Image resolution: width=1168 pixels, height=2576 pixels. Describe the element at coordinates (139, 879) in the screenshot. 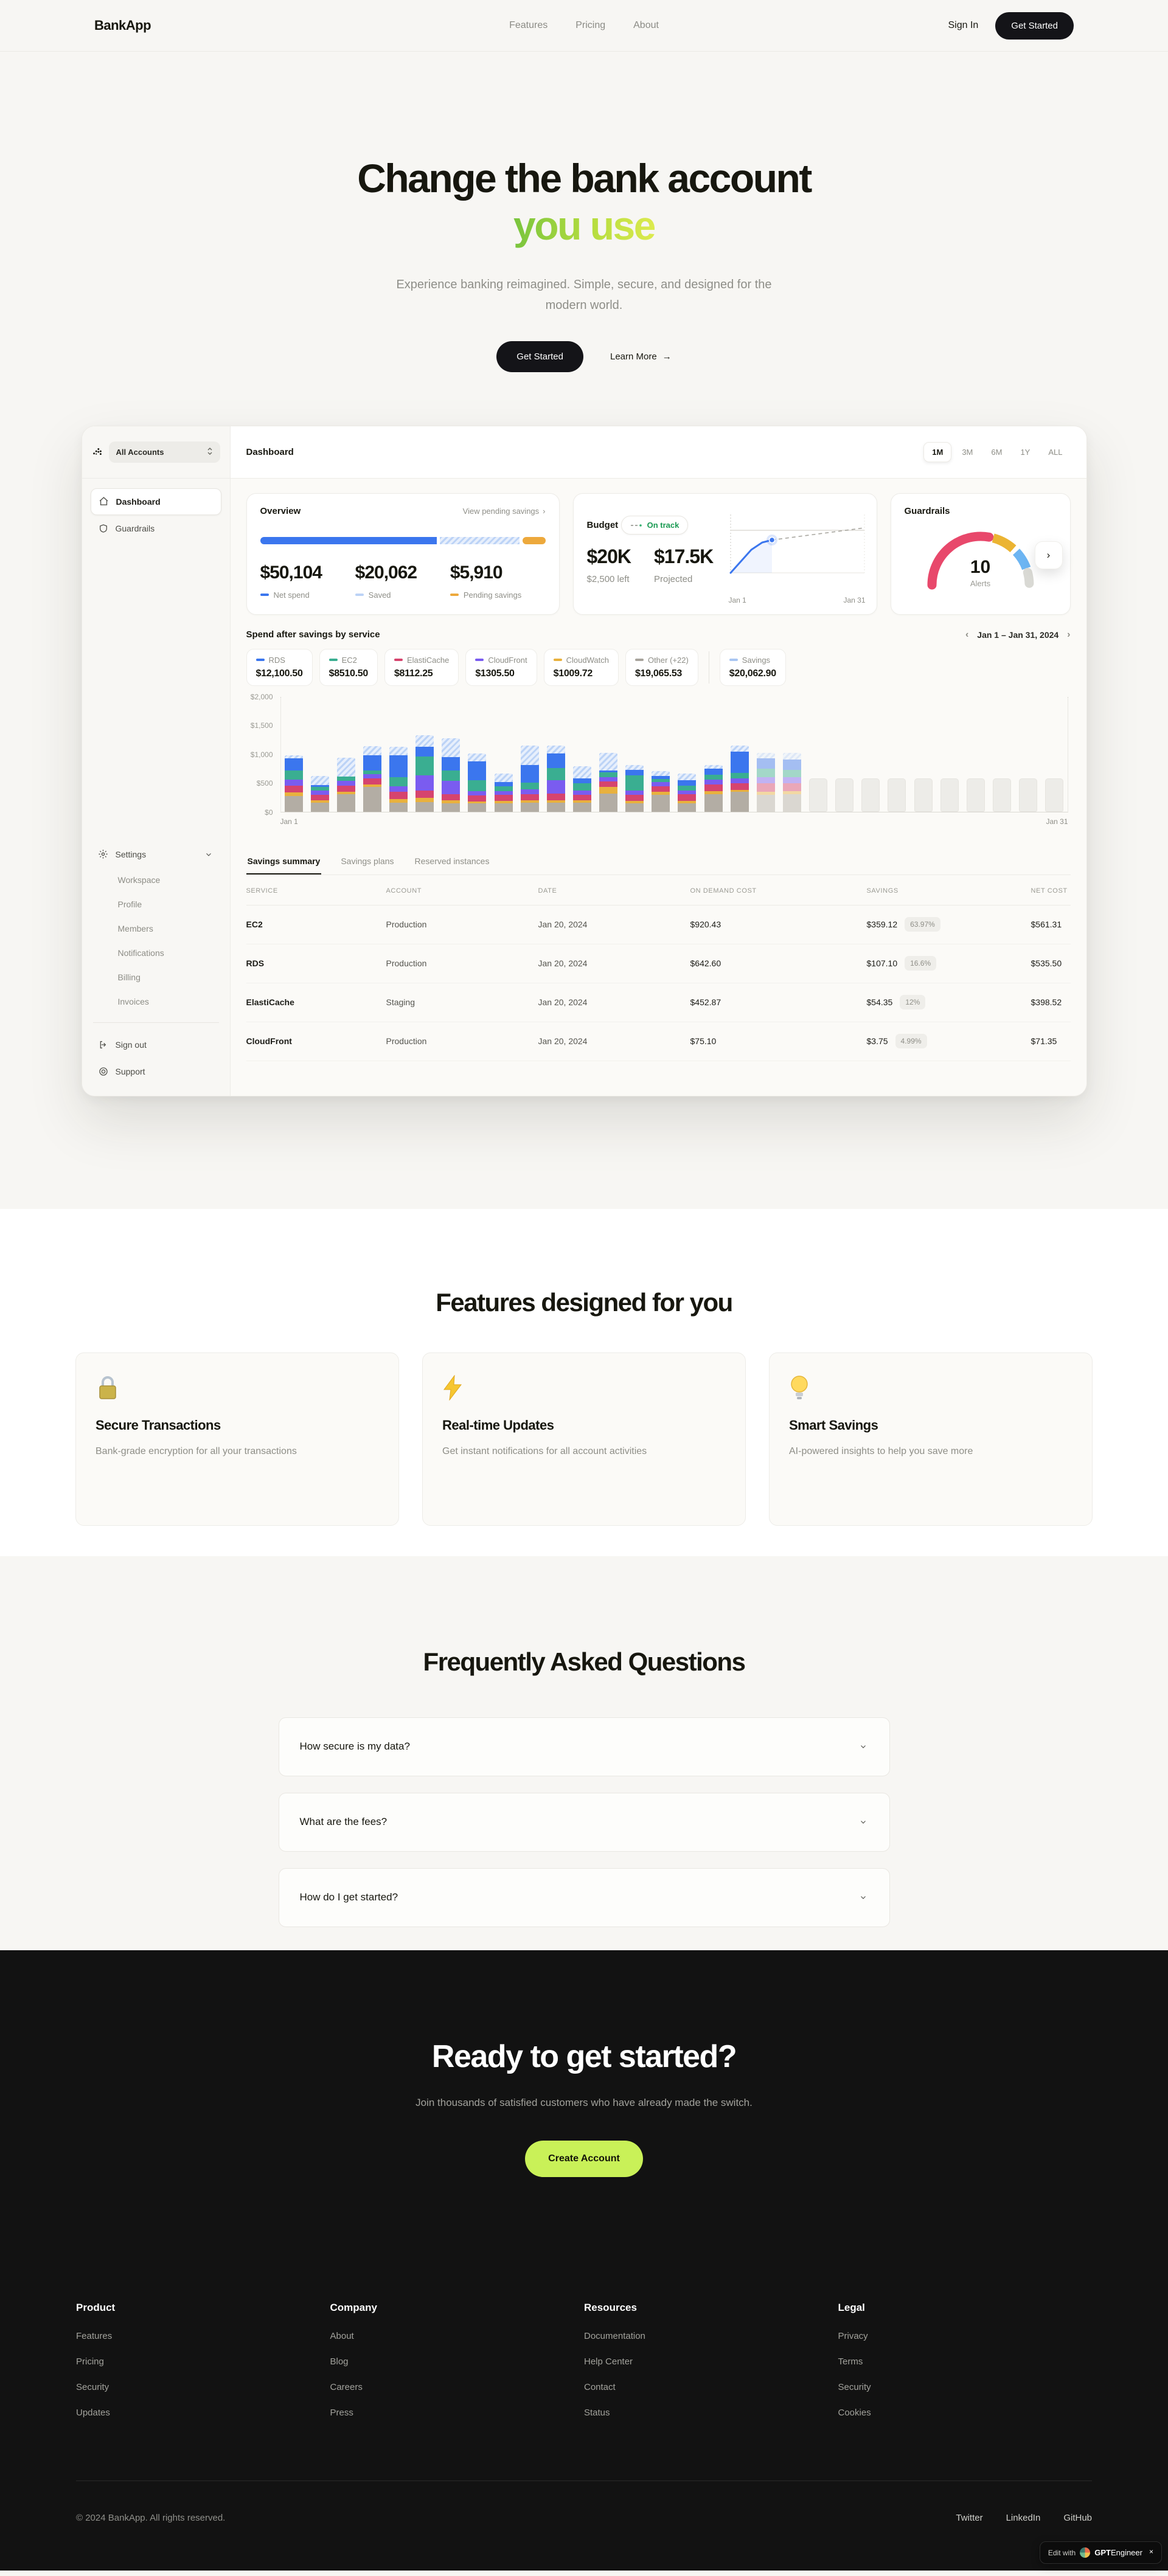

I see `sidebar-subitem-workspace: Workspace` at that location.